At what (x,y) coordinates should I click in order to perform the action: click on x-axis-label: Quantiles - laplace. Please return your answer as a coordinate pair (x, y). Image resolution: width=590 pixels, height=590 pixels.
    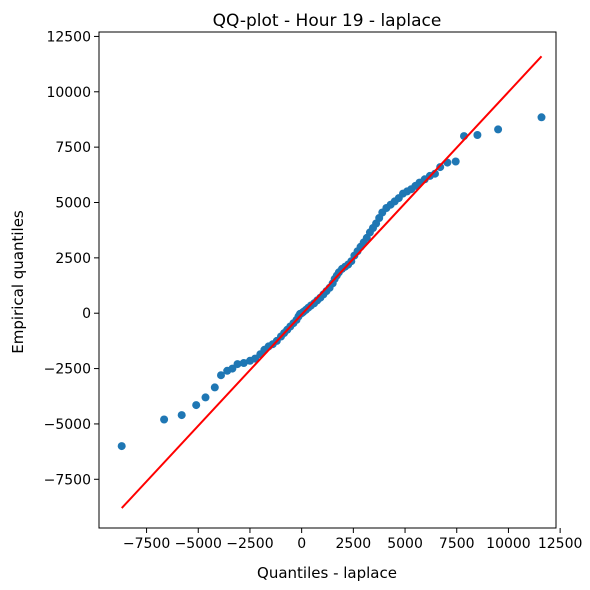
    Looking at the image, I should click on (327, 573).